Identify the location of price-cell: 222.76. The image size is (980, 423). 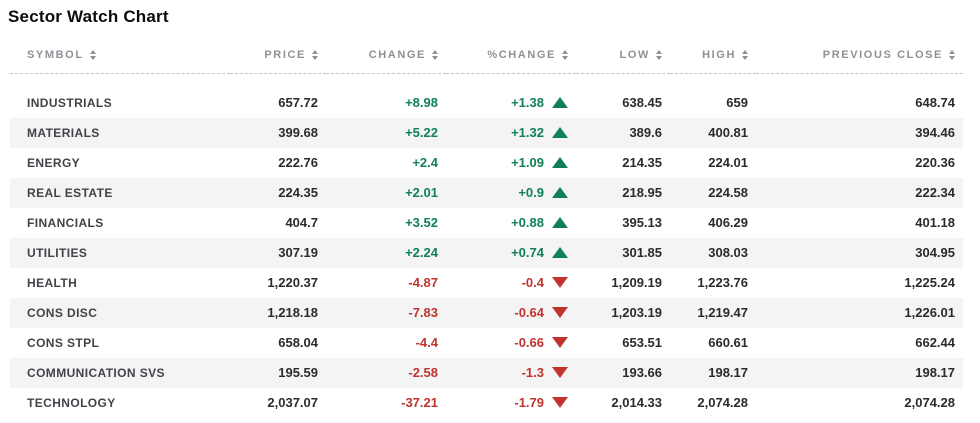
(298, 162).